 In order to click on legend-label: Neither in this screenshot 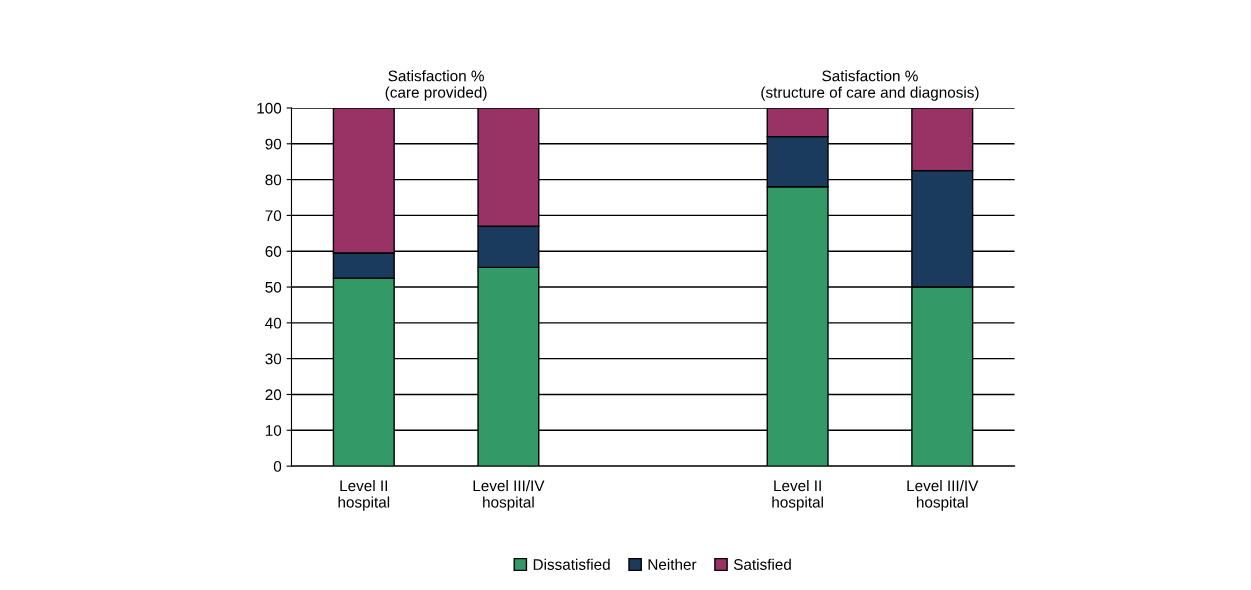, I will do `click(672, 564)`.